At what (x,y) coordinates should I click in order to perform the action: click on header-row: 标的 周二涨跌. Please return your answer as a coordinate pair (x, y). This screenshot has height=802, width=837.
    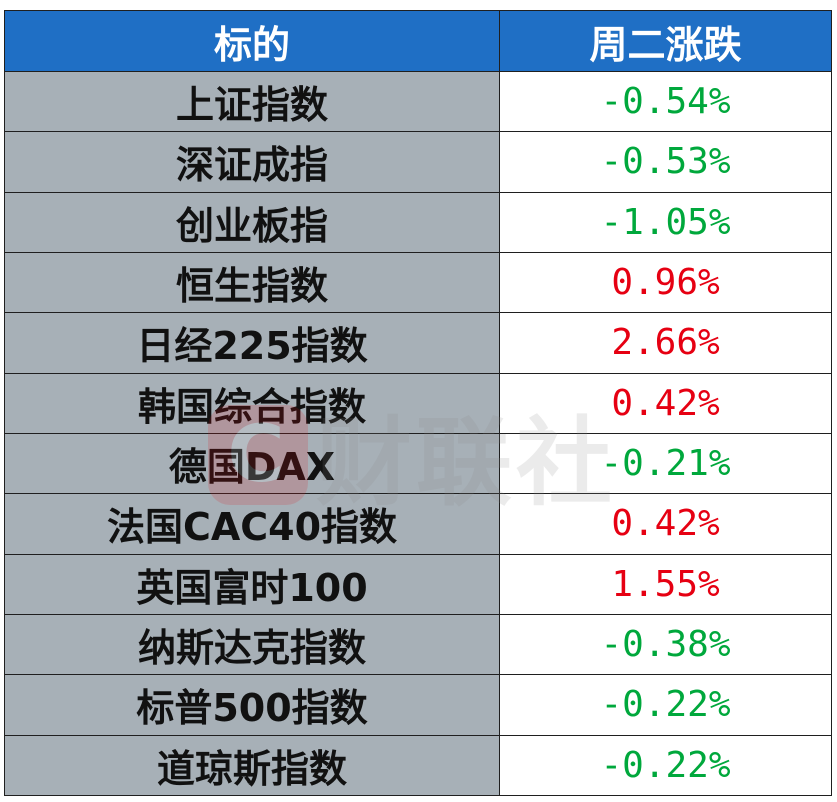
    Looking at the image, I should click on (418, 41).